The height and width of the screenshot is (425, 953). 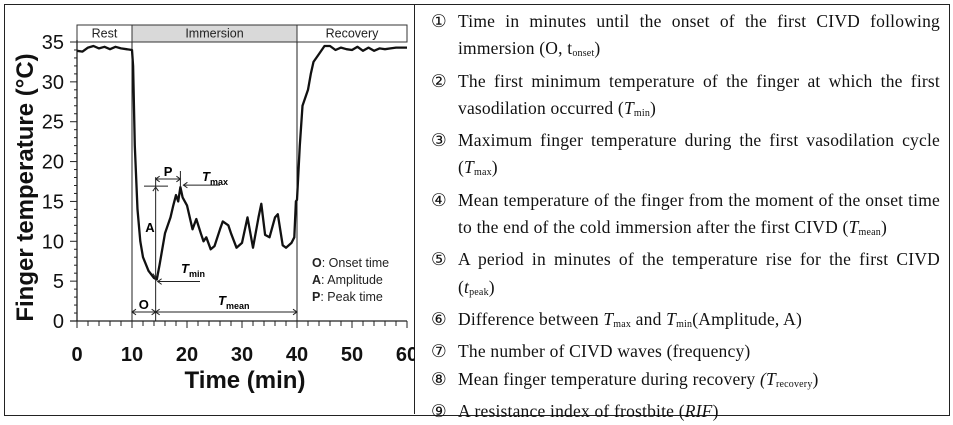 What do you see at coordinates (439, 410) in the screenshot?
I see `item-number: ⑨` at bounding box center [439, 410].